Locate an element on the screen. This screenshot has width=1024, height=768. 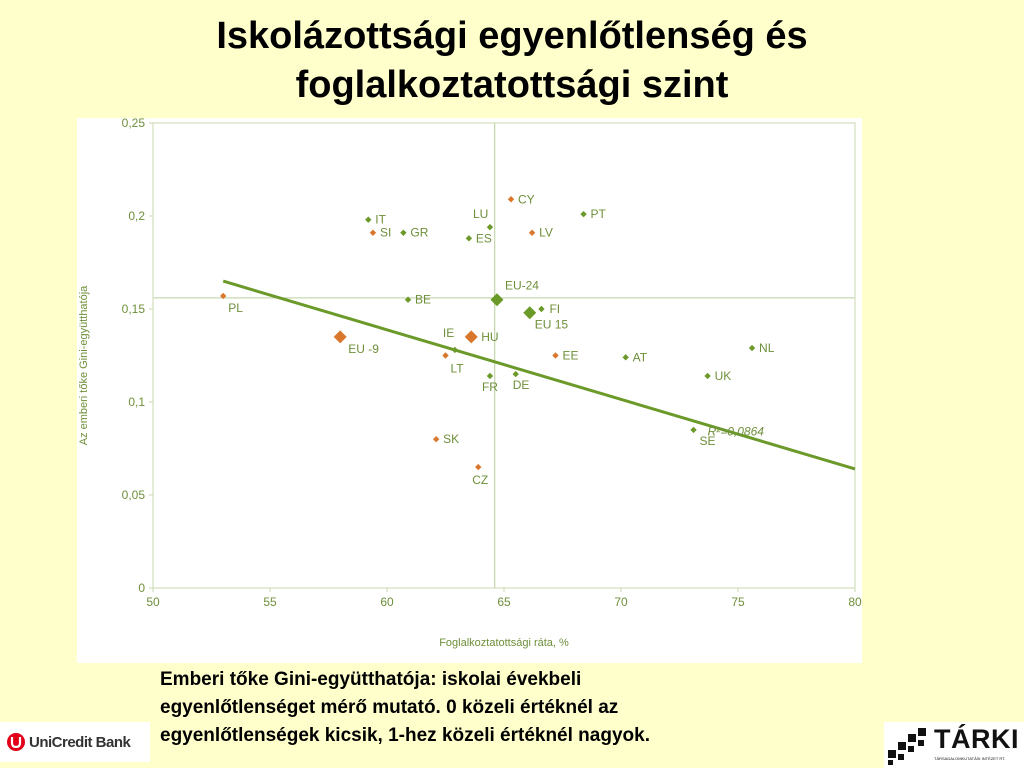
data-label-eu-24: EU-24 is located at coordinates (522, 286).